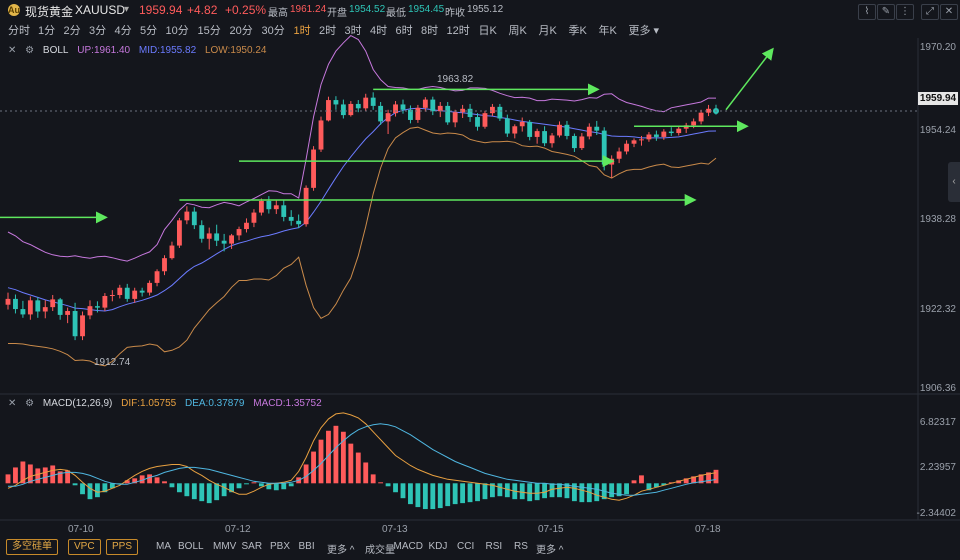  I want to click on period-tab: 分时, so click(19, 31).